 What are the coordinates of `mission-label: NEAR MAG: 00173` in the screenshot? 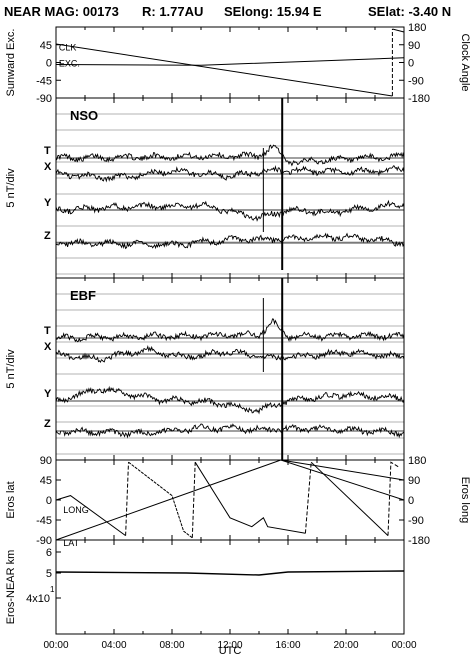 It's located at (61, 11).